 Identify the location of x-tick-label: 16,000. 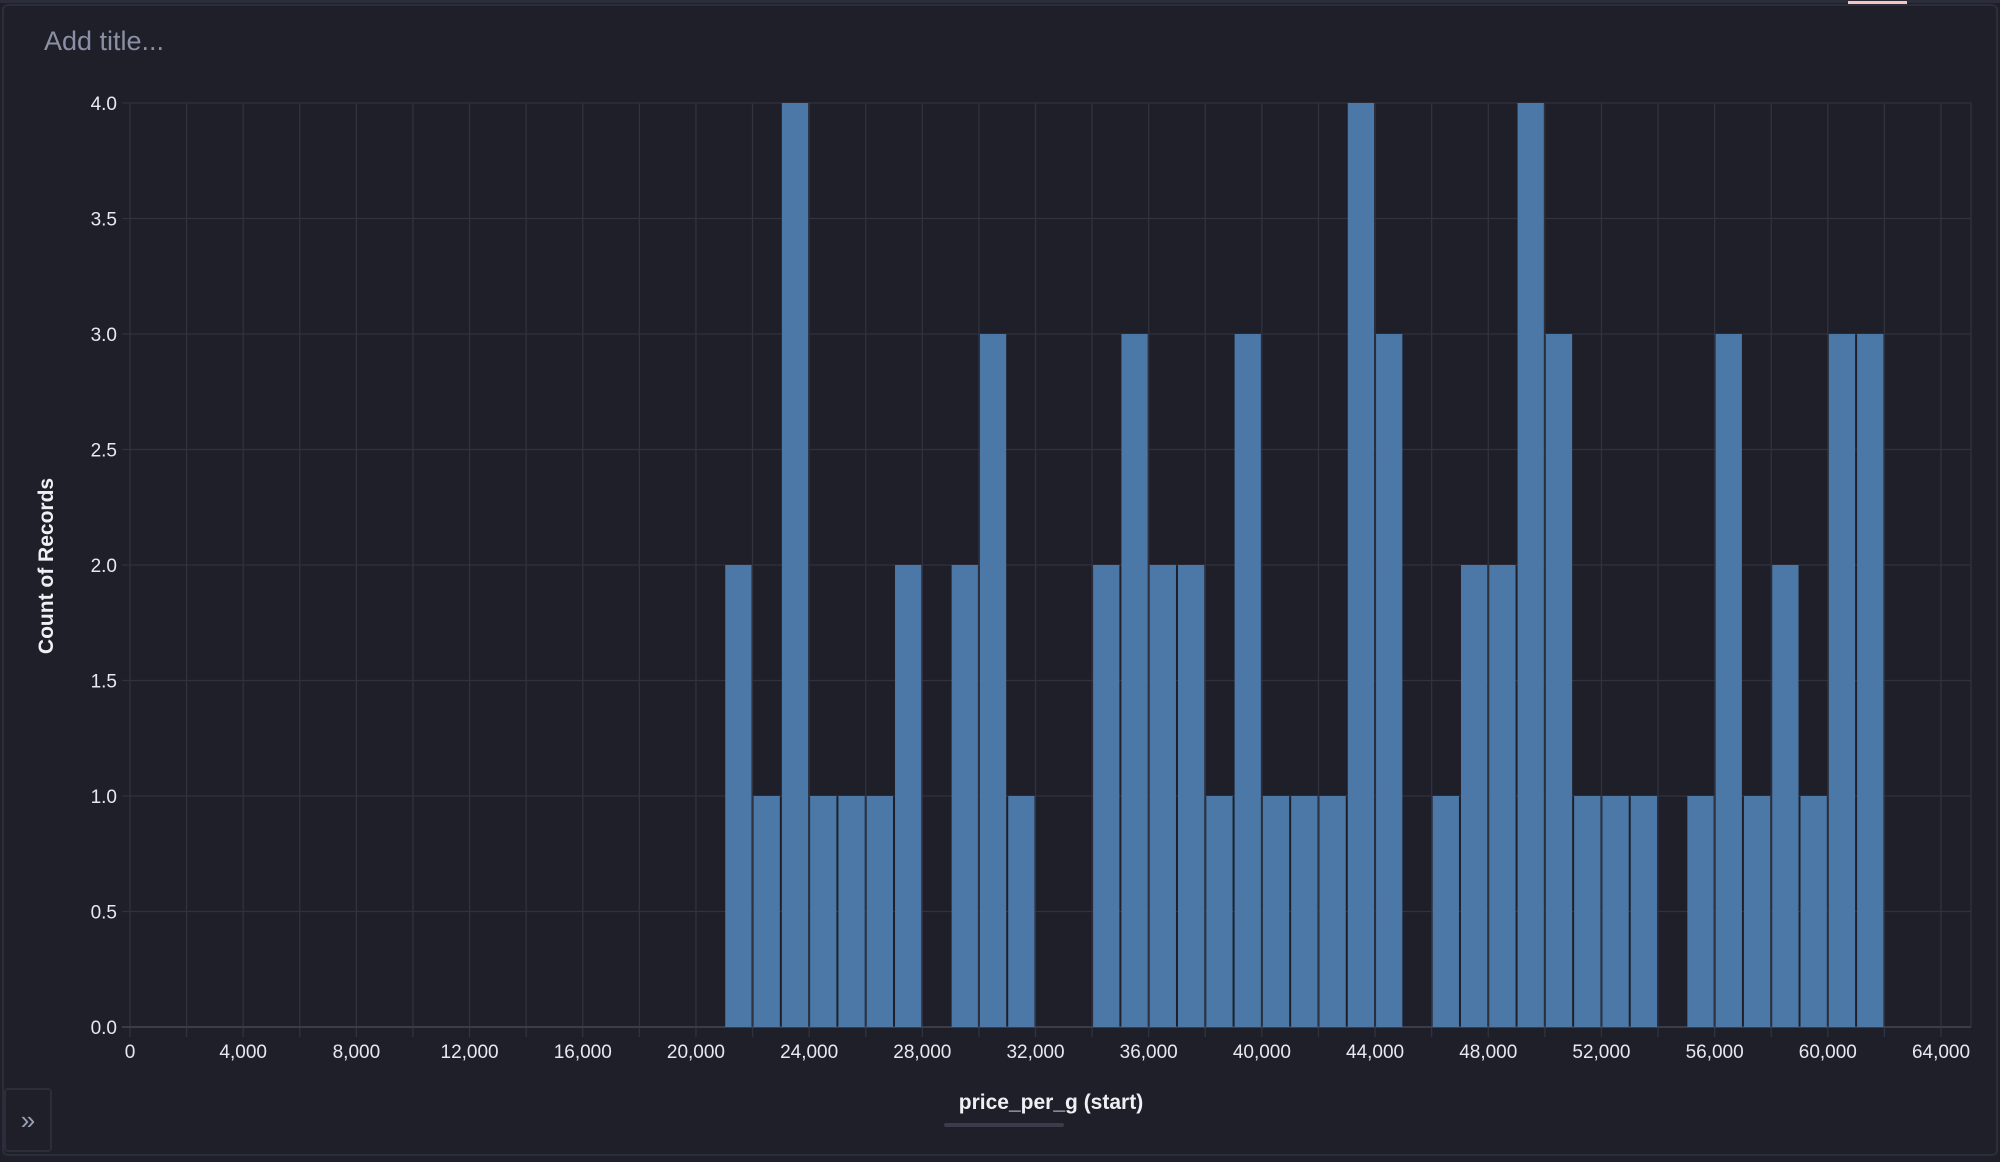
(583, 1052).